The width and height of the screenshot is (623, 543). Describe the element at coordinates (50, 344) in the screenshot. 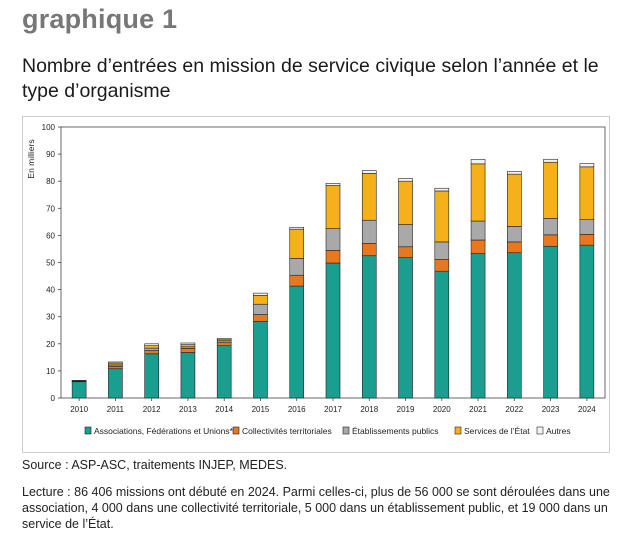

I see `y-tick-label: 20` at that location.